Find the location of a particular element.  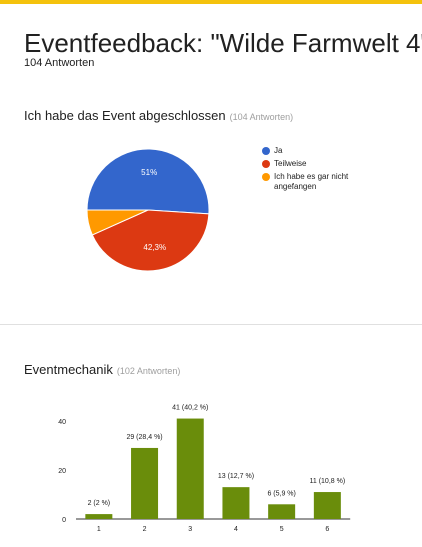

pie-slice-label: 51% is located at coordinates (149, 172).